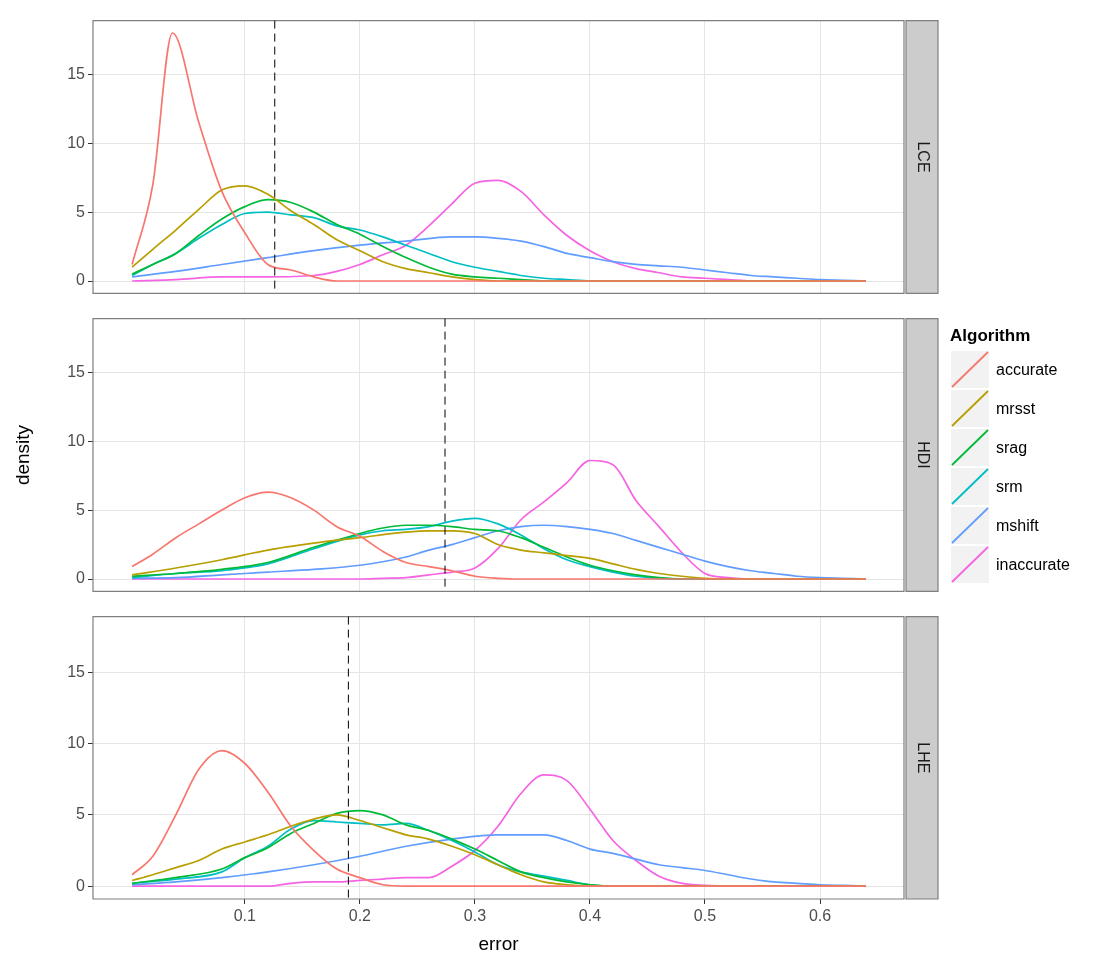 The height and width of the screenshot is (962, 1112). Describe the element at coordinates (499, 943) in the screenshot. I see `x-axis-title: error` at that location.